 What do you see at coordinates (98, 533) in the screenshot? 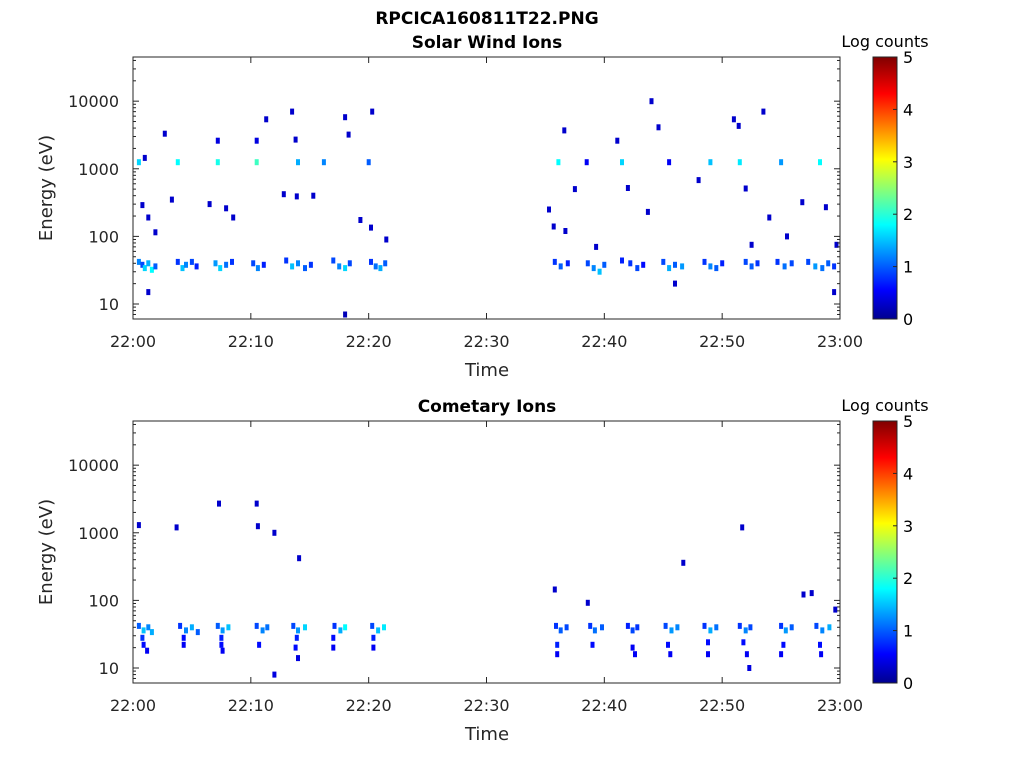
I see `cometary-ytick-label: 1000` at bounding box center [98, 533].